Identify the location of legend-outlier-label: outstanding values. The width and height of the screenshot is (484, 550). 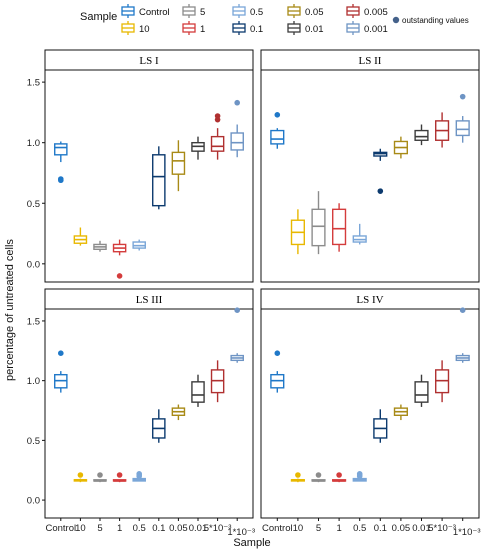
(435, 20).